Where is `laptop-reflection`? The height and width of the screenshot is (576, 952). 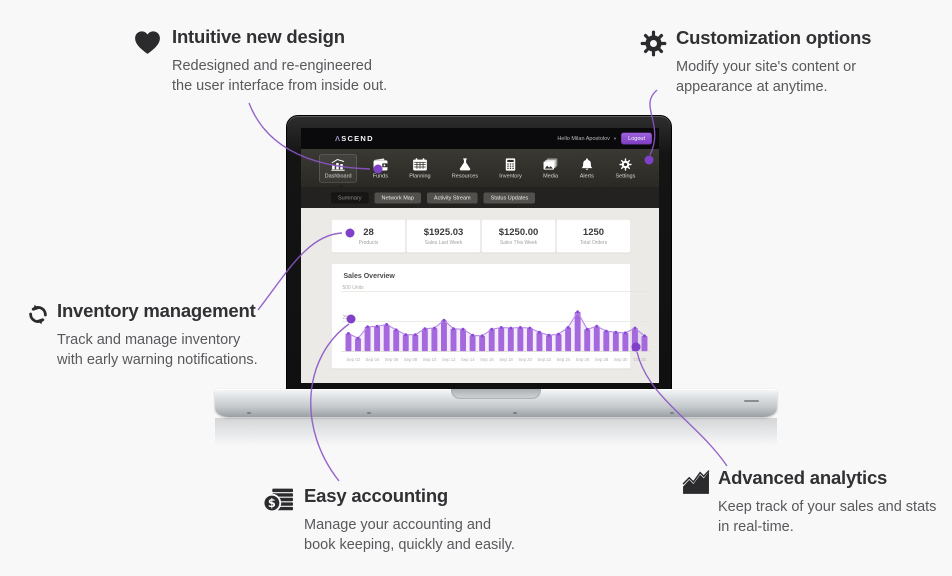 laptop-reflection is located at coordinates (496, 432).